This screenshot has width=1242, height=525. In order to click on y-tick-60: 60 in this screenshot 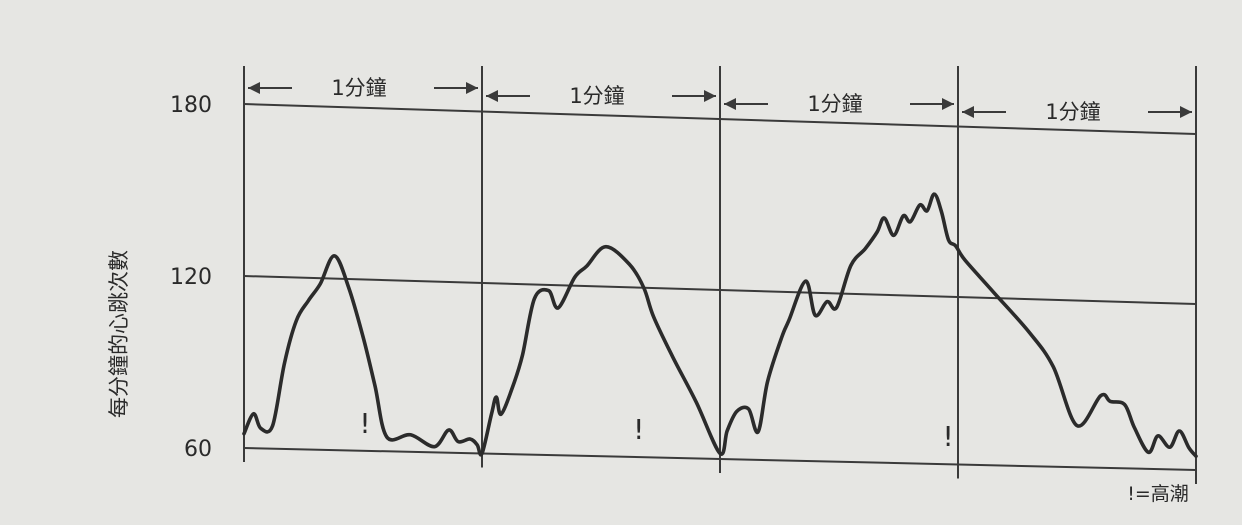, I will do `click(198, 449)`.